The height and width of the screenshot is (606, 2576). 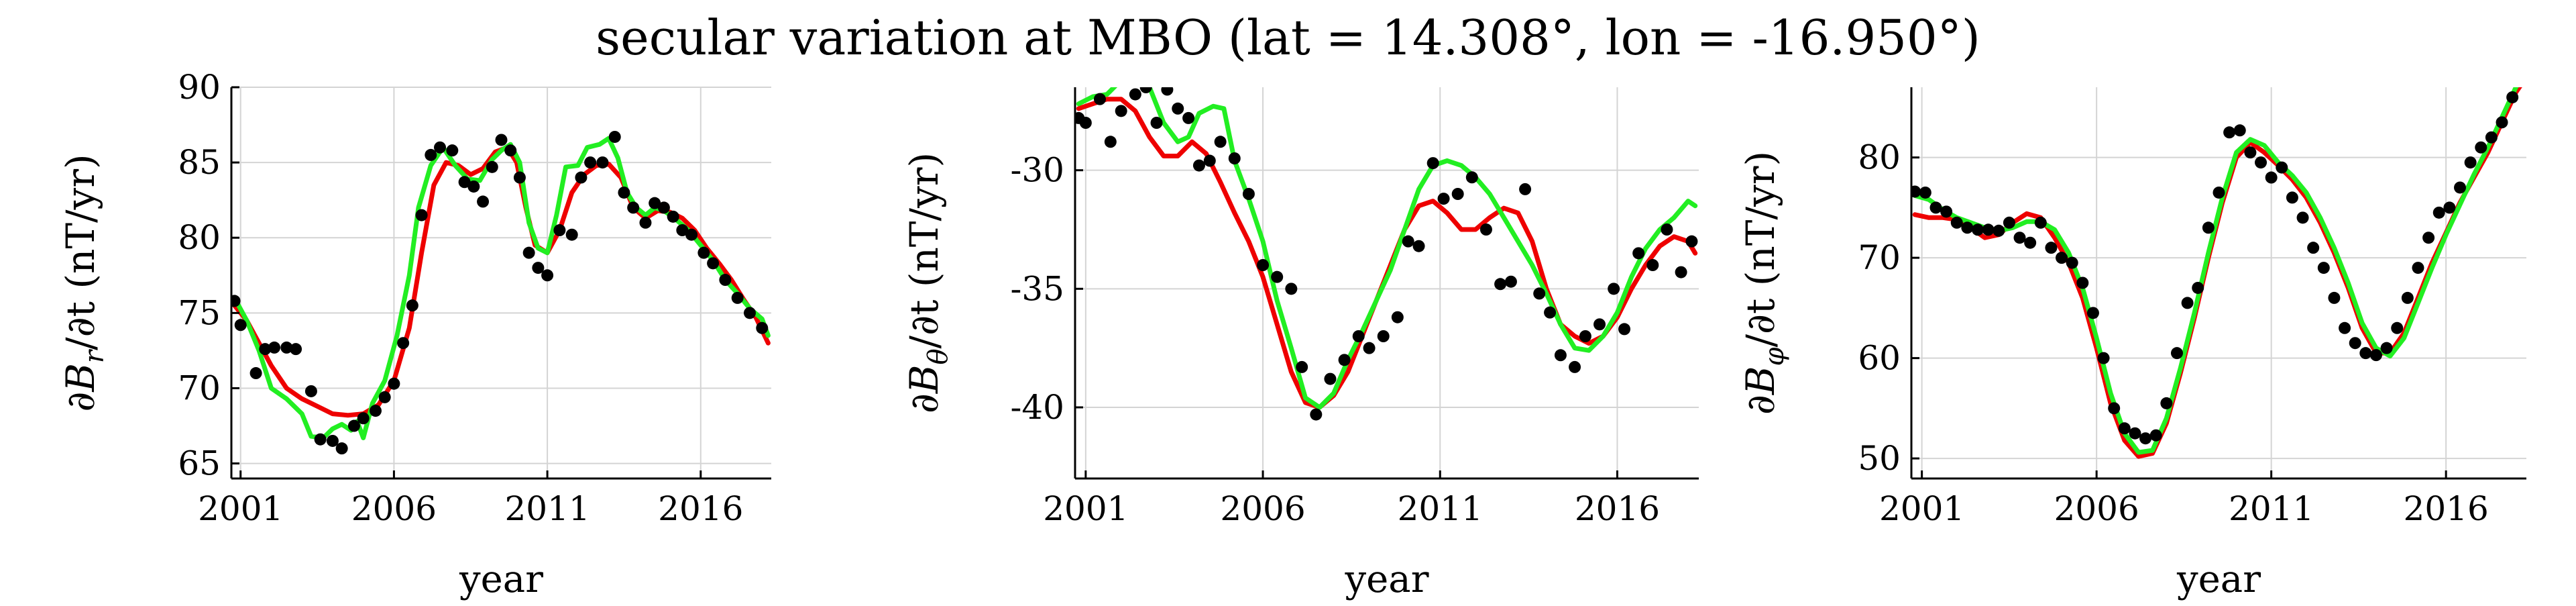 I want to click on y-tick-label: 80, so click(x=199, y=237).